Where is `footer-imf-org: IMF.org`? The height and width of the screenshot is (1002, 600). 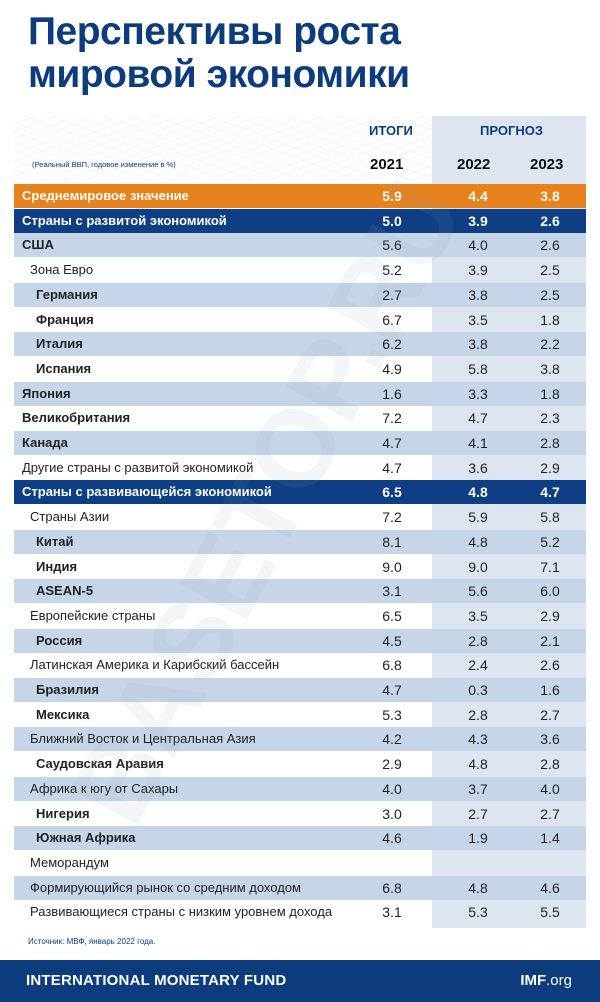 footer-imf-org: IMF.org is located at coordinates (546, 981).